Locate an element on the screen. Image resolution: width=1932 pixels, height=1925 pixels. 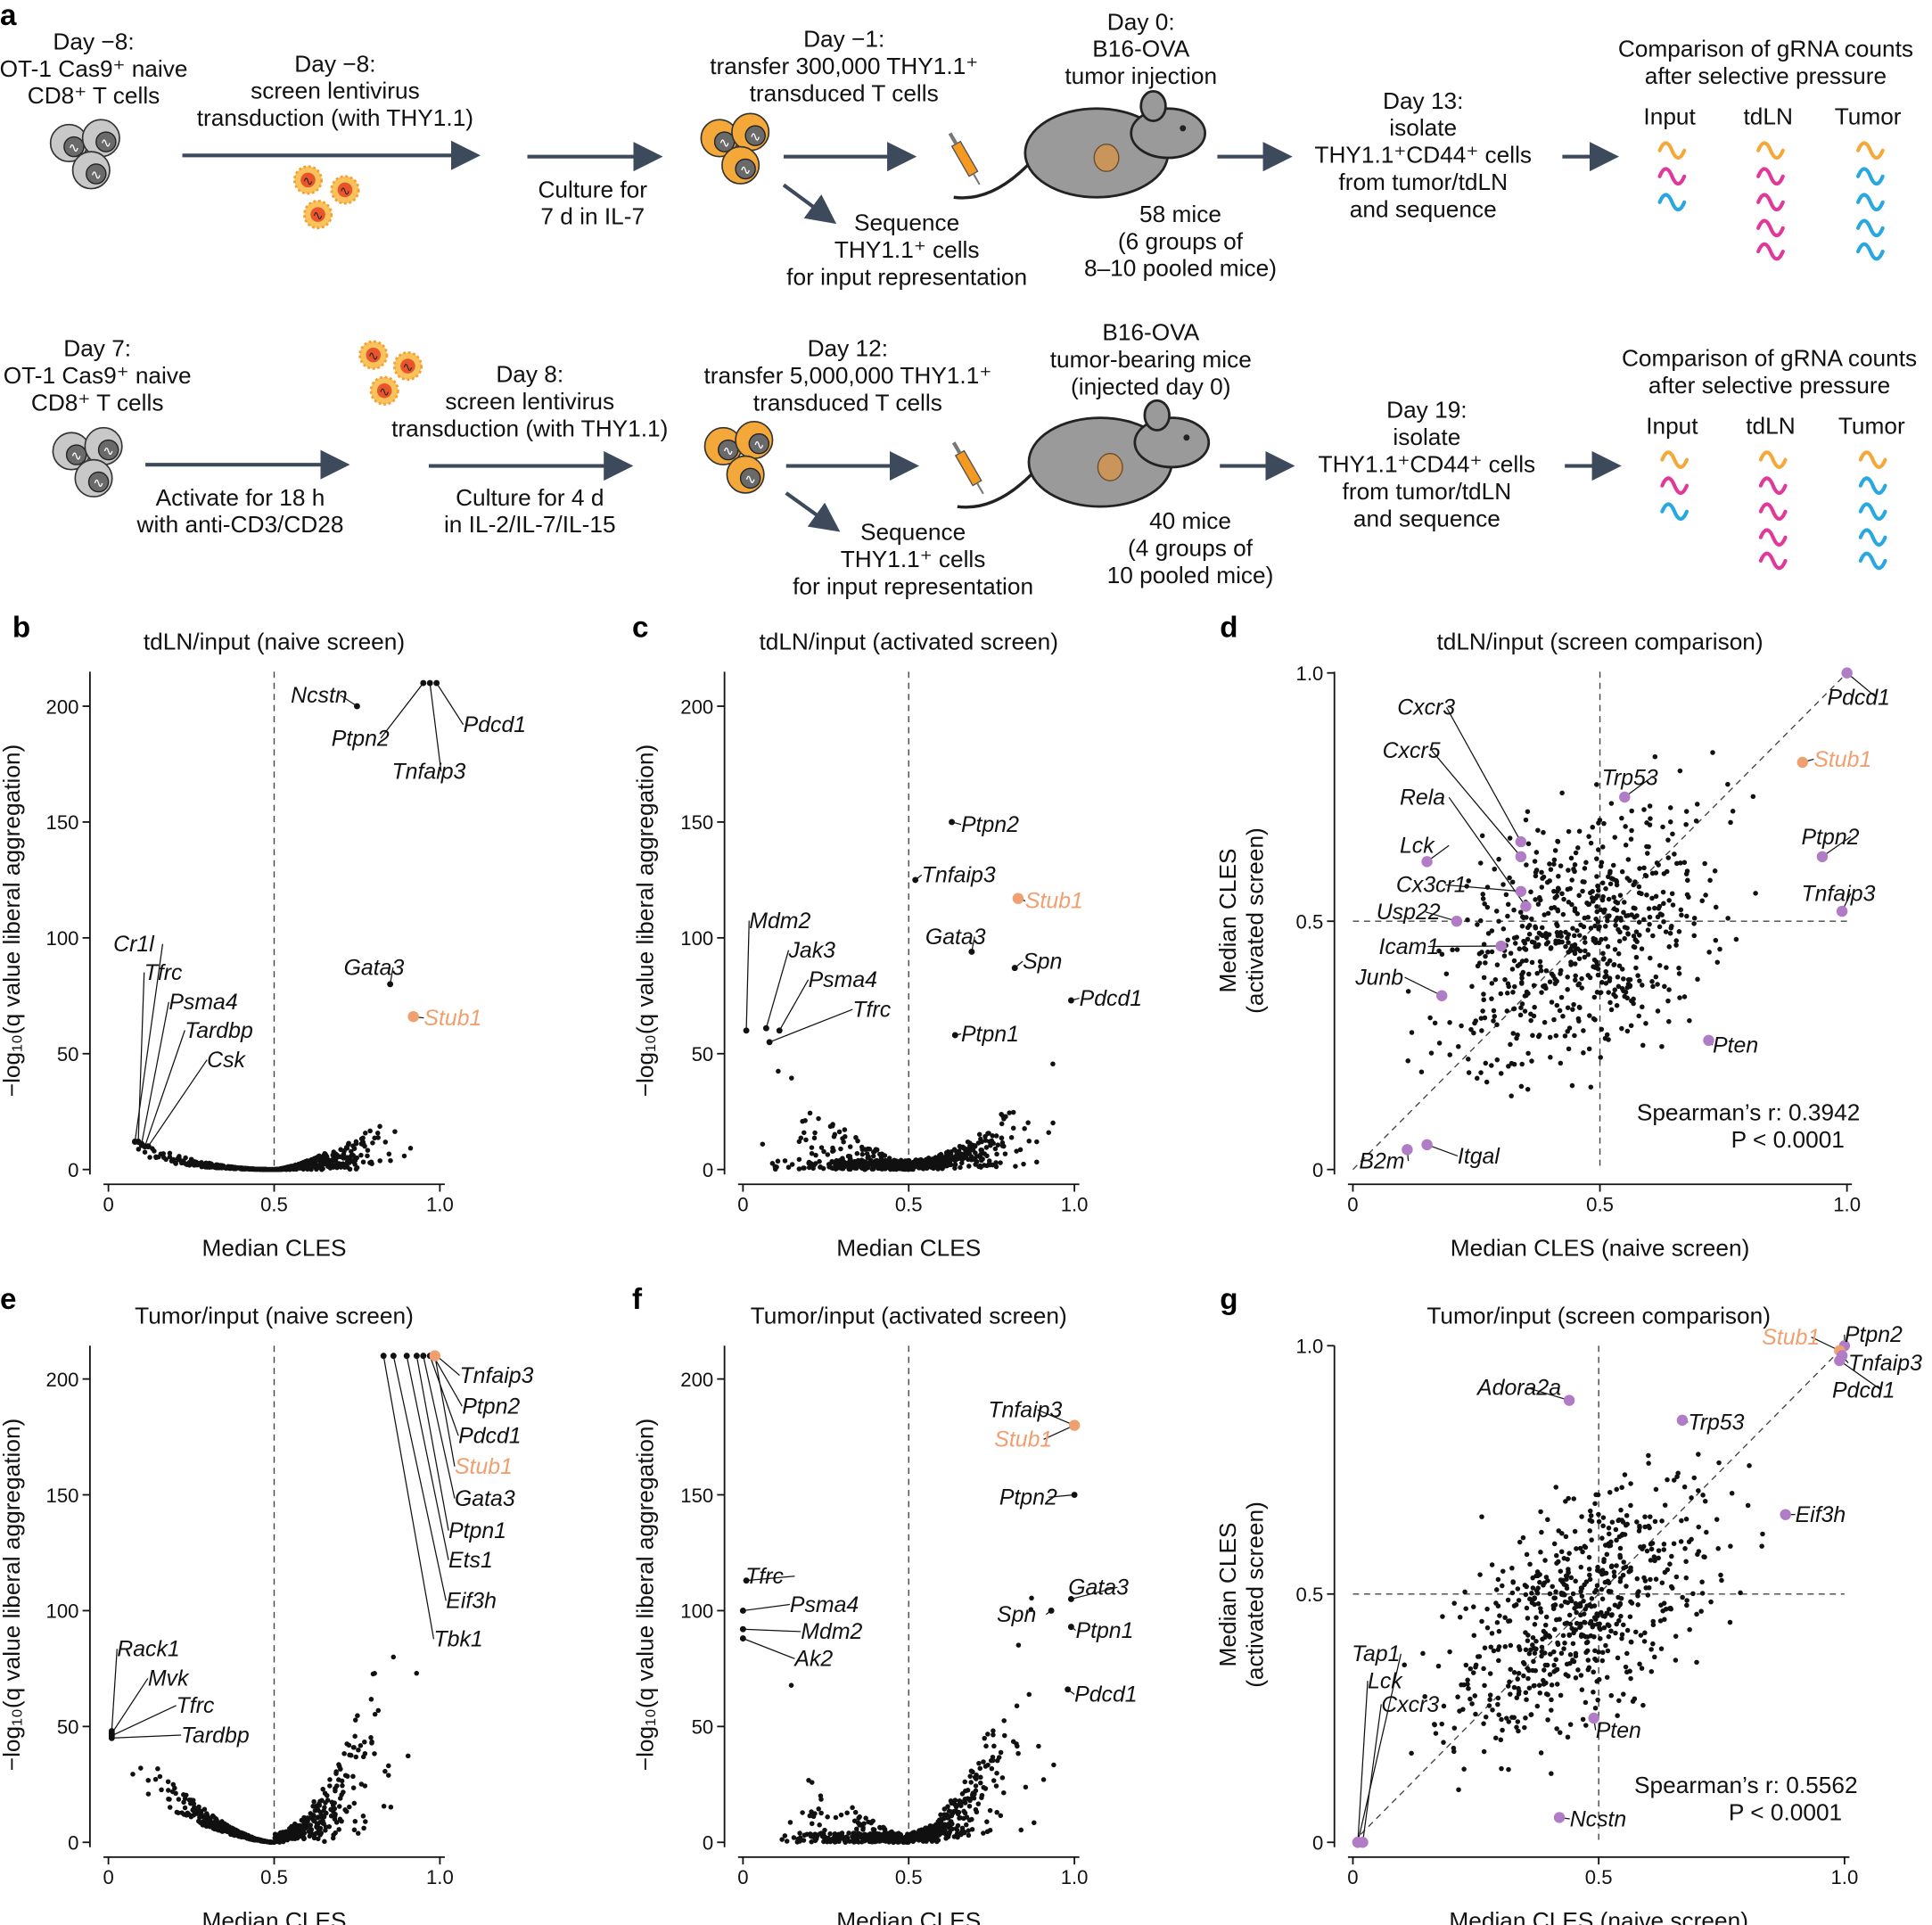
row1-culture-line2: 7 d in IL-7 is located at coordinates (592, 216).